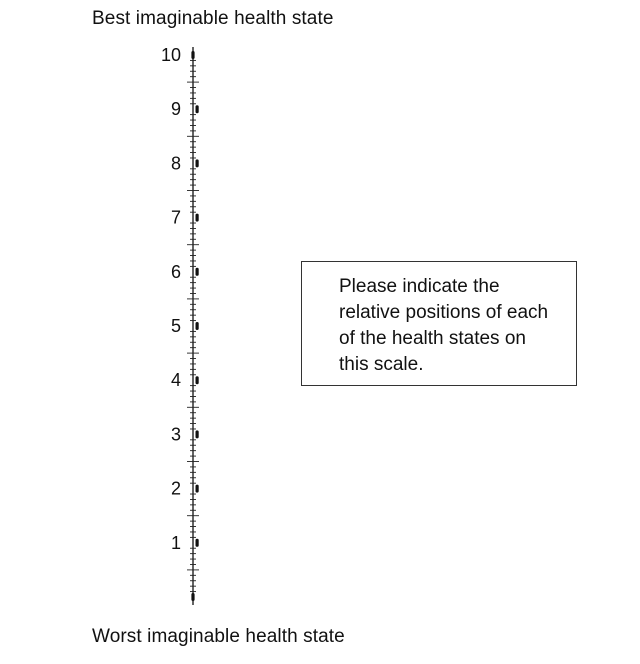  What do you see at coordinates (176, 218) in the screenshot?
I see `scale-tick-label: 7` at bounding box center [176, 218].